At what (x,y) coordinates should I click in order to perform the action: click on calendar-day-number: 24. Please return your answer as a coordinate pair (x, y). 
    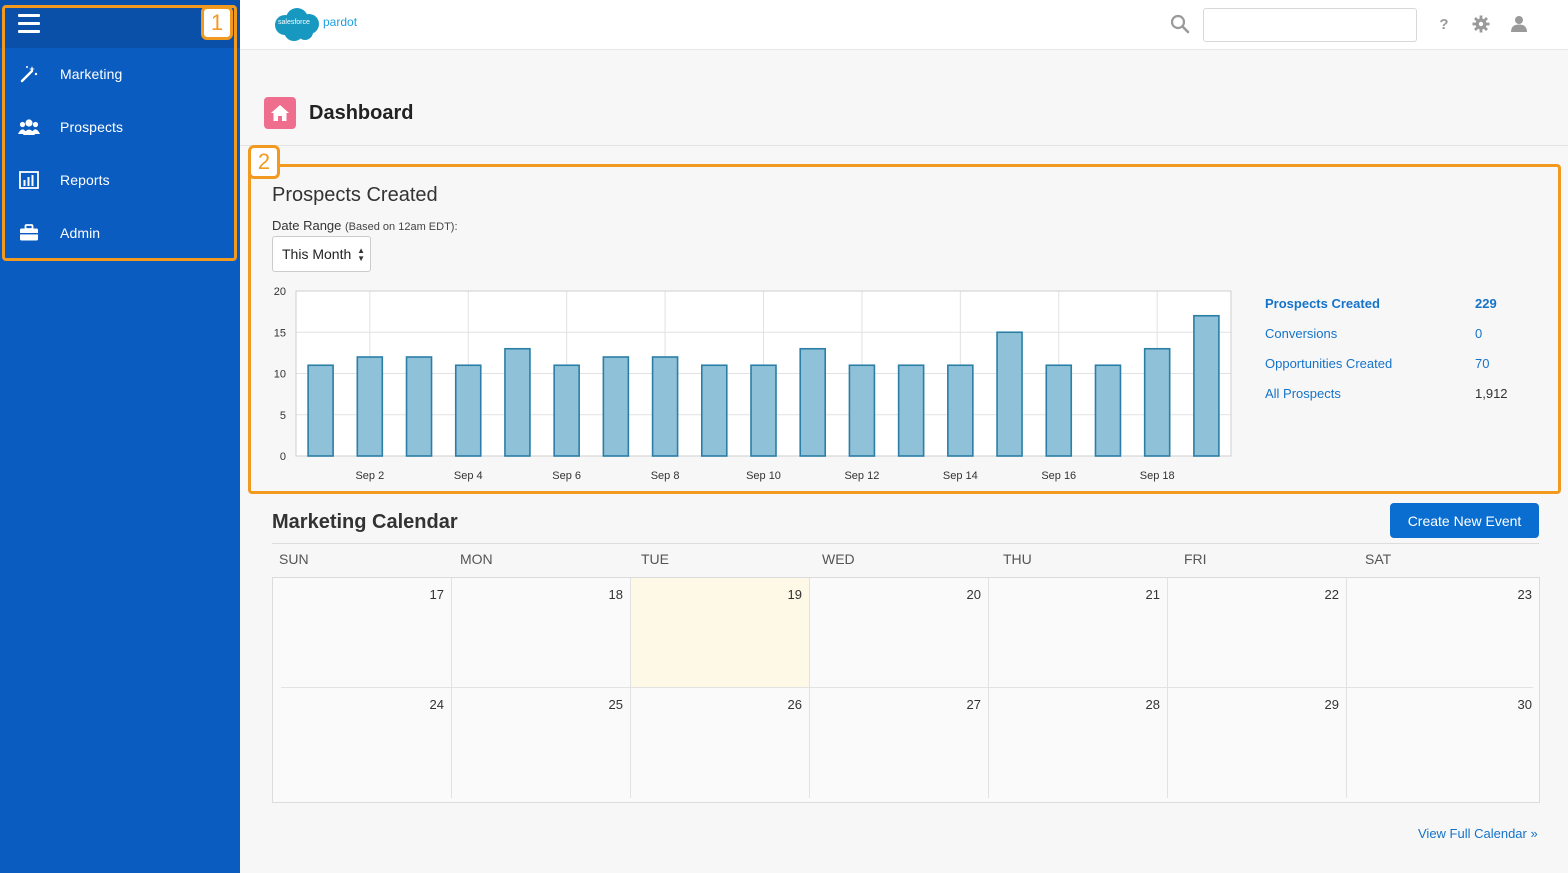
    Looking at the image, I should click on (436, 704).